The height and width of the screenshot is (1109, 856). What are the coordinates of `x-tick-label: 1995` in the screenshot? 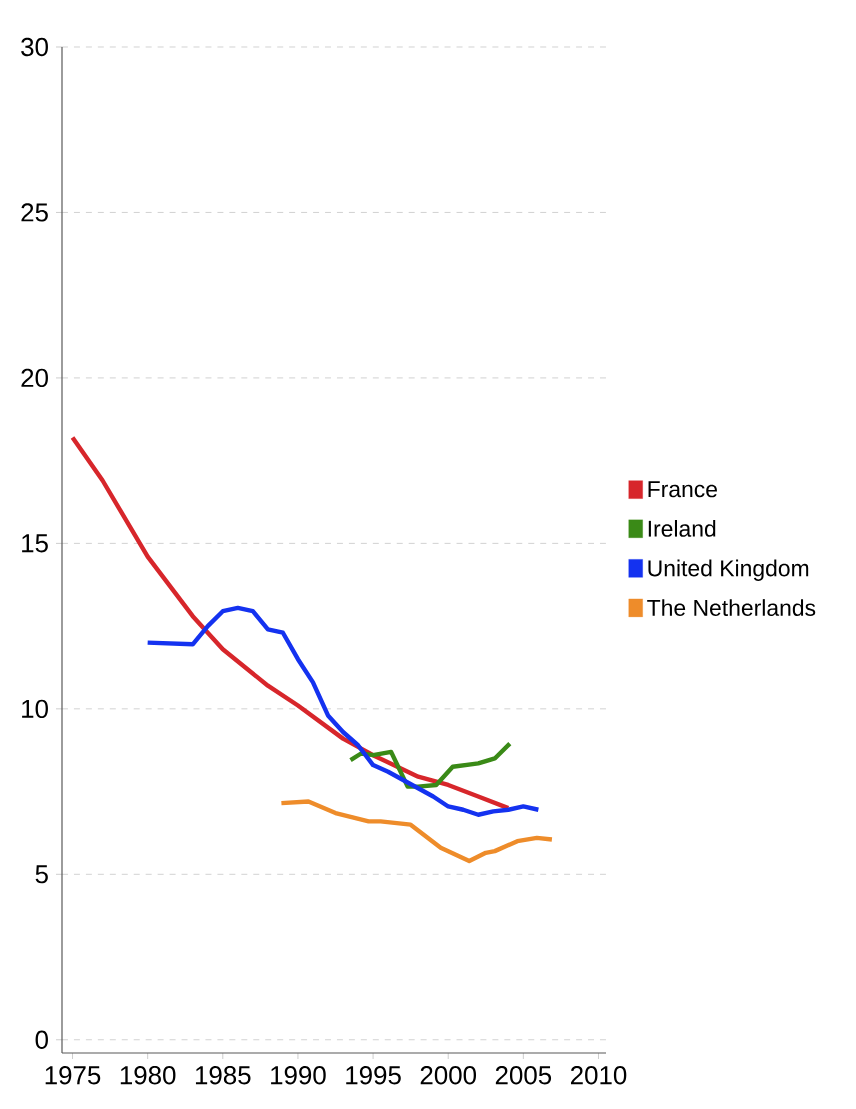 It's located at (373, 1075).